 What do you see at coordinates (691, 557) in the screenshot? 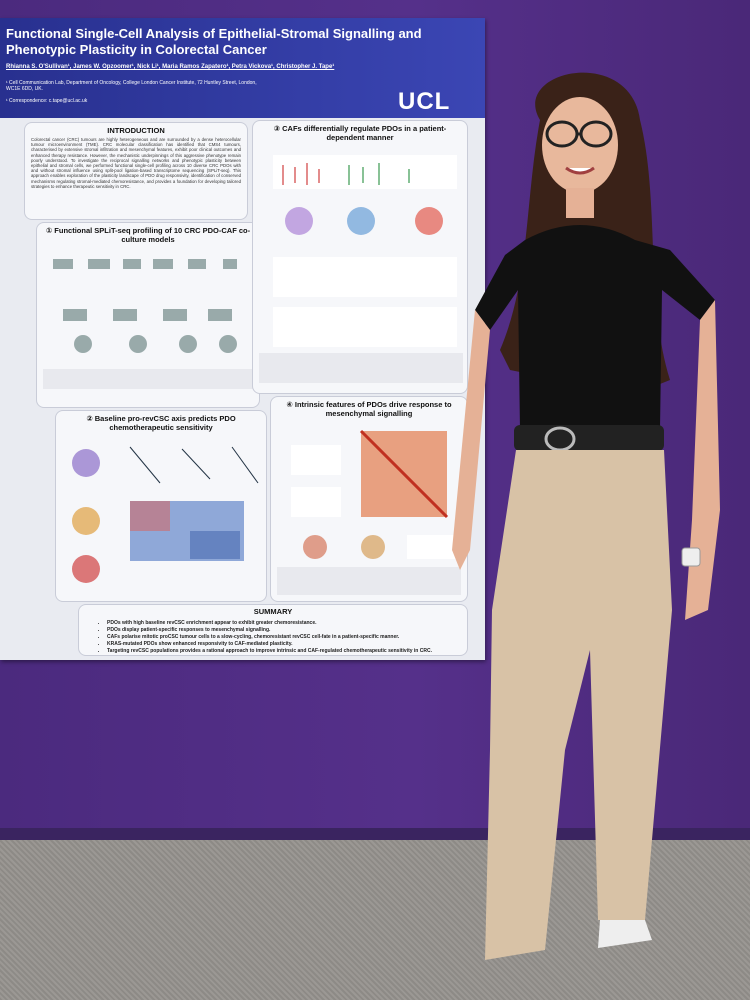
I see `watch` at bounding box center [691, 557].